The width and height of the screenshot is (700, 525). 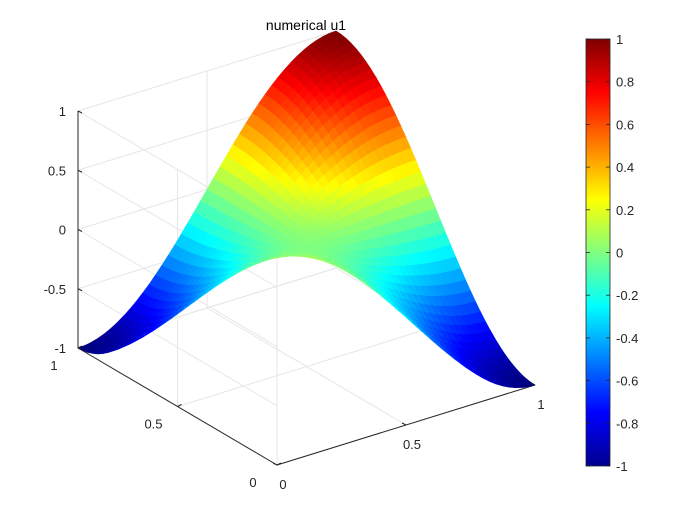 I want to click on x-axis-ticks: 00.51, so click(x=408, y=437).